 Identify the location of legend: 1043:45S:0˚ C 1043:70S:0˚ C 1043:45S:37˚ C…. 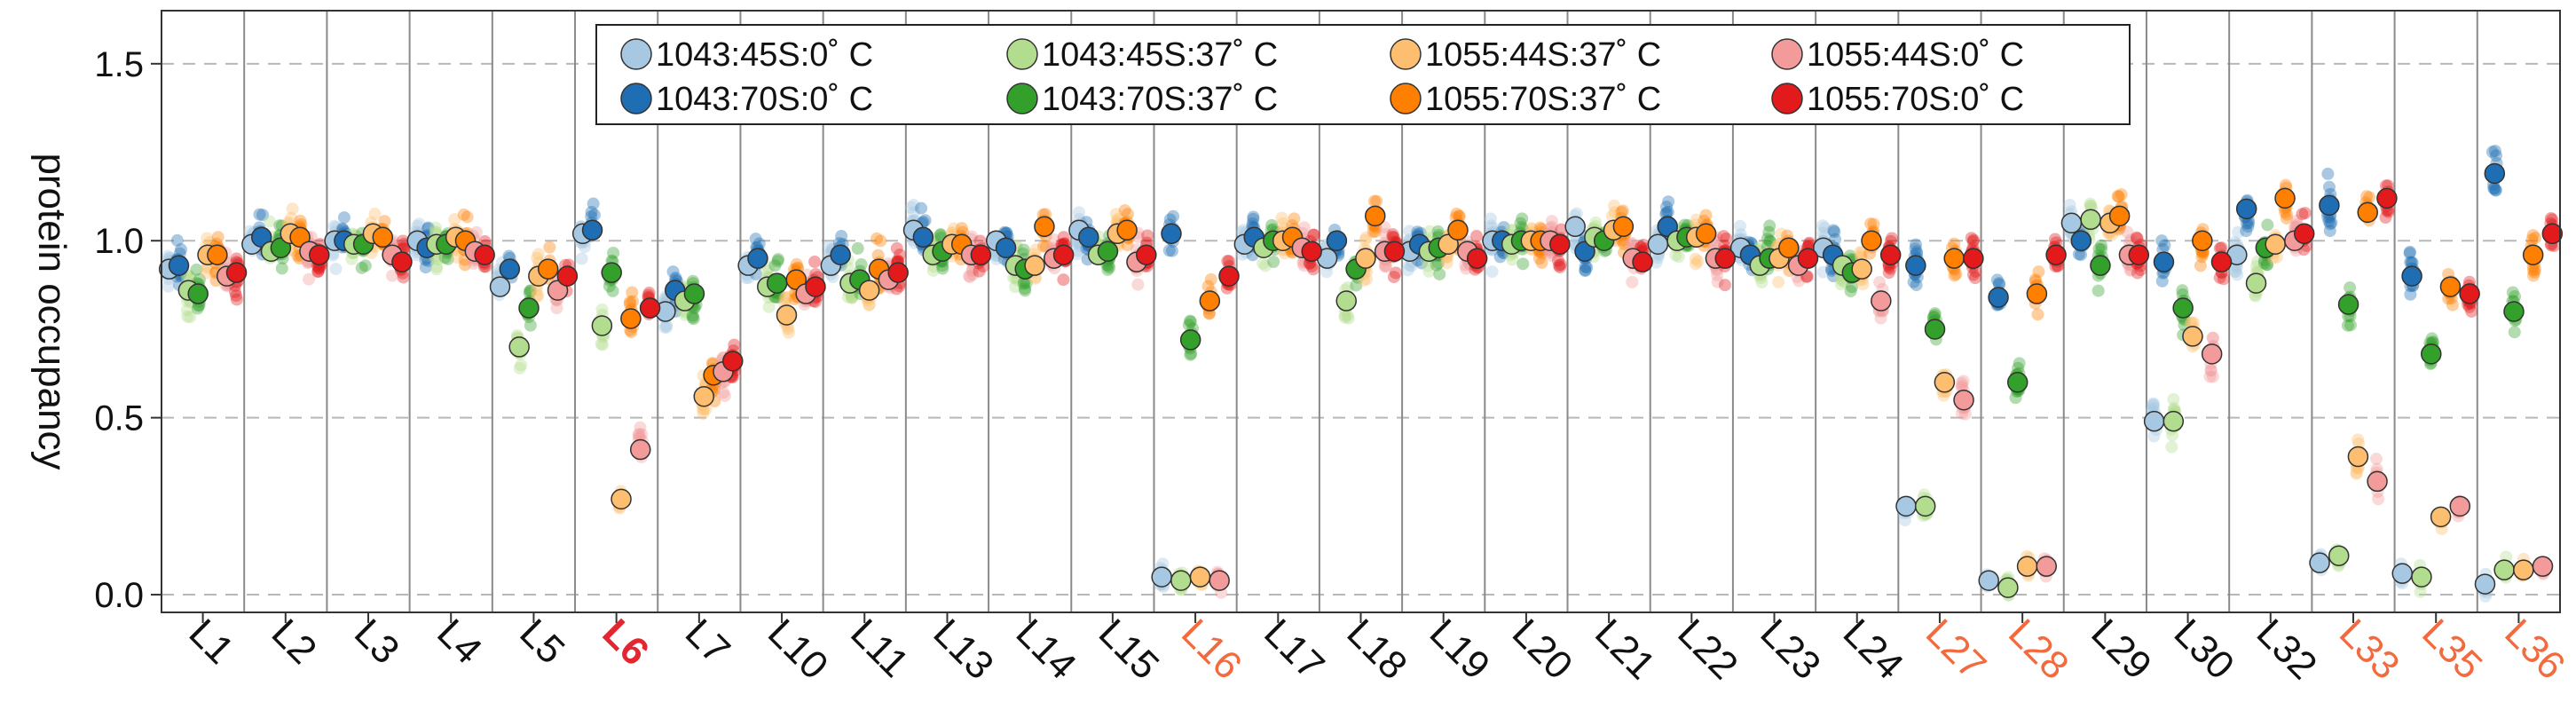
(1363, 74).